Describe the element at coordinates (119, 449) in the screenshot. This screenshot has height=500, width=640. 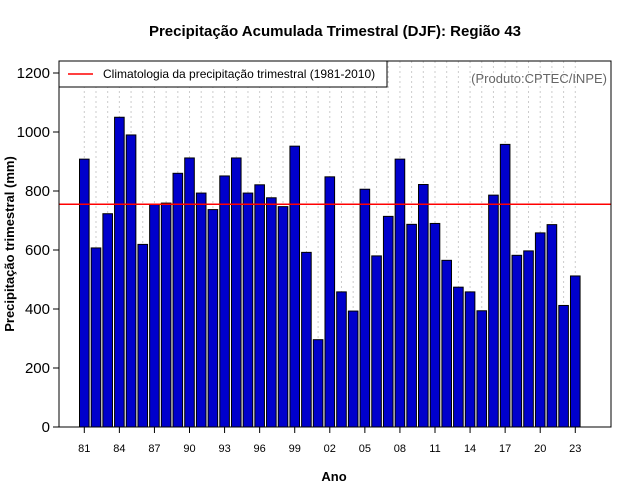
I see `x-tick-label: 84` at that location.